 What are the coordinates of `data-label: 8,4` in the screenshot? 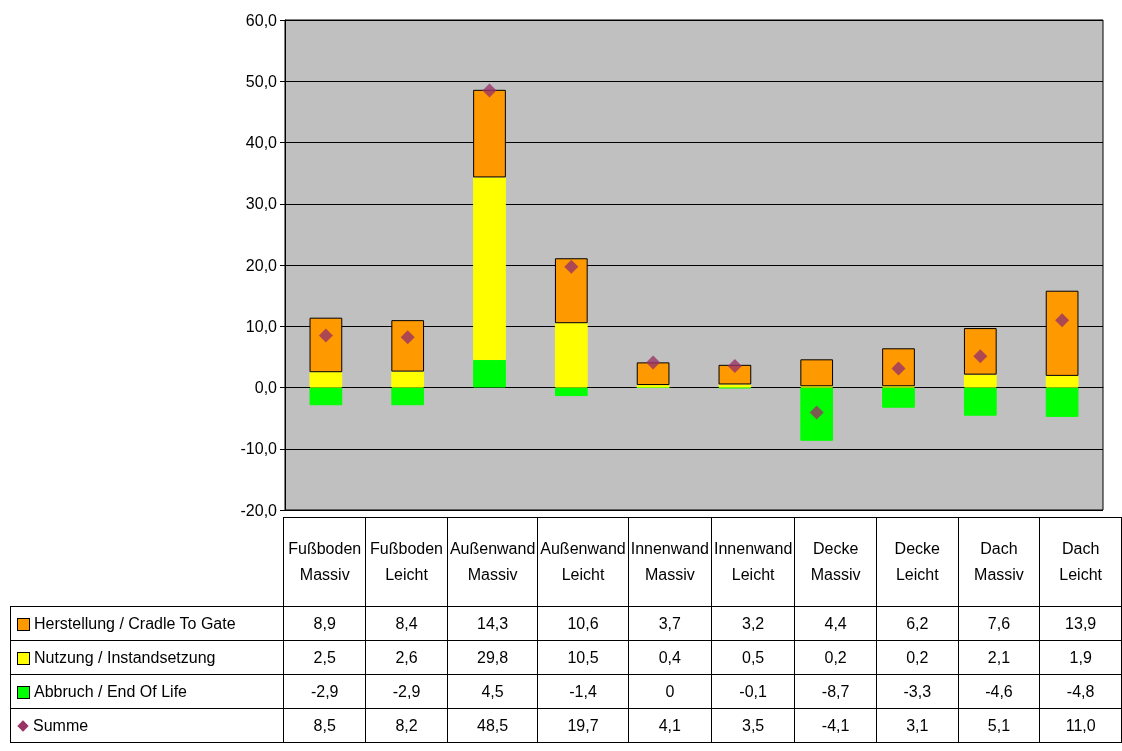 It's located at (406, 623).